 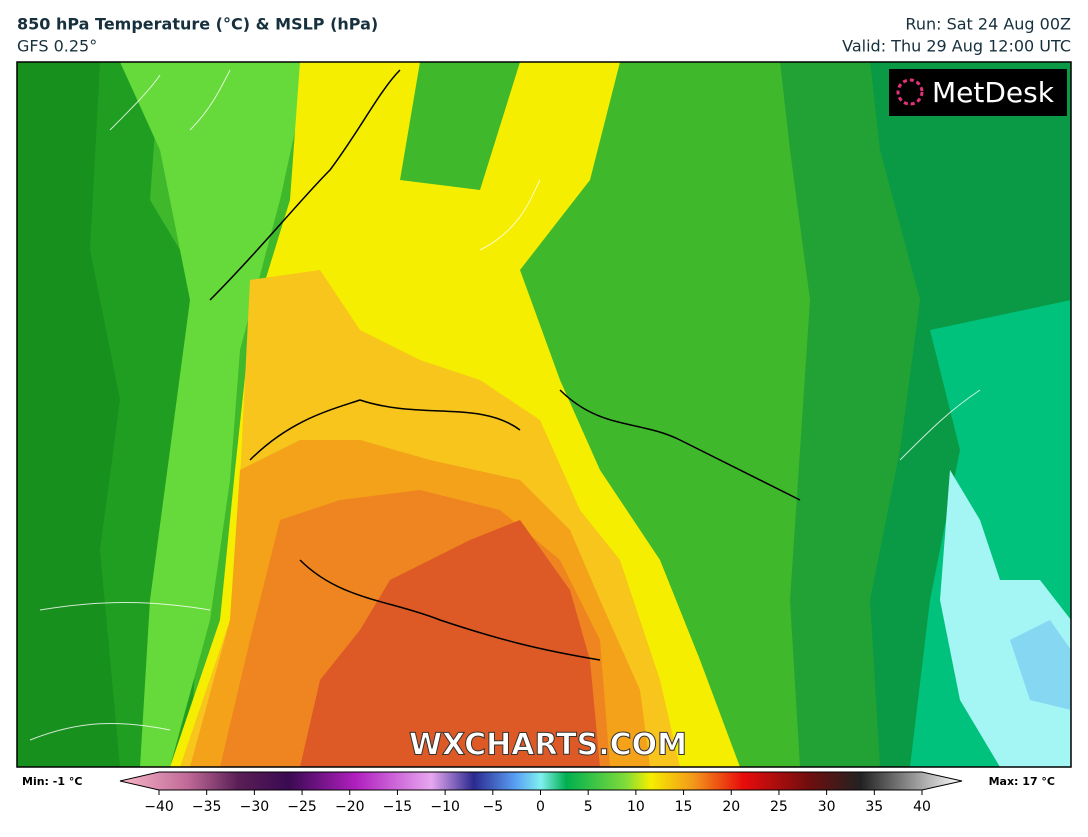 I want to click on logo: MetDesk, so click(x=993, y=92).